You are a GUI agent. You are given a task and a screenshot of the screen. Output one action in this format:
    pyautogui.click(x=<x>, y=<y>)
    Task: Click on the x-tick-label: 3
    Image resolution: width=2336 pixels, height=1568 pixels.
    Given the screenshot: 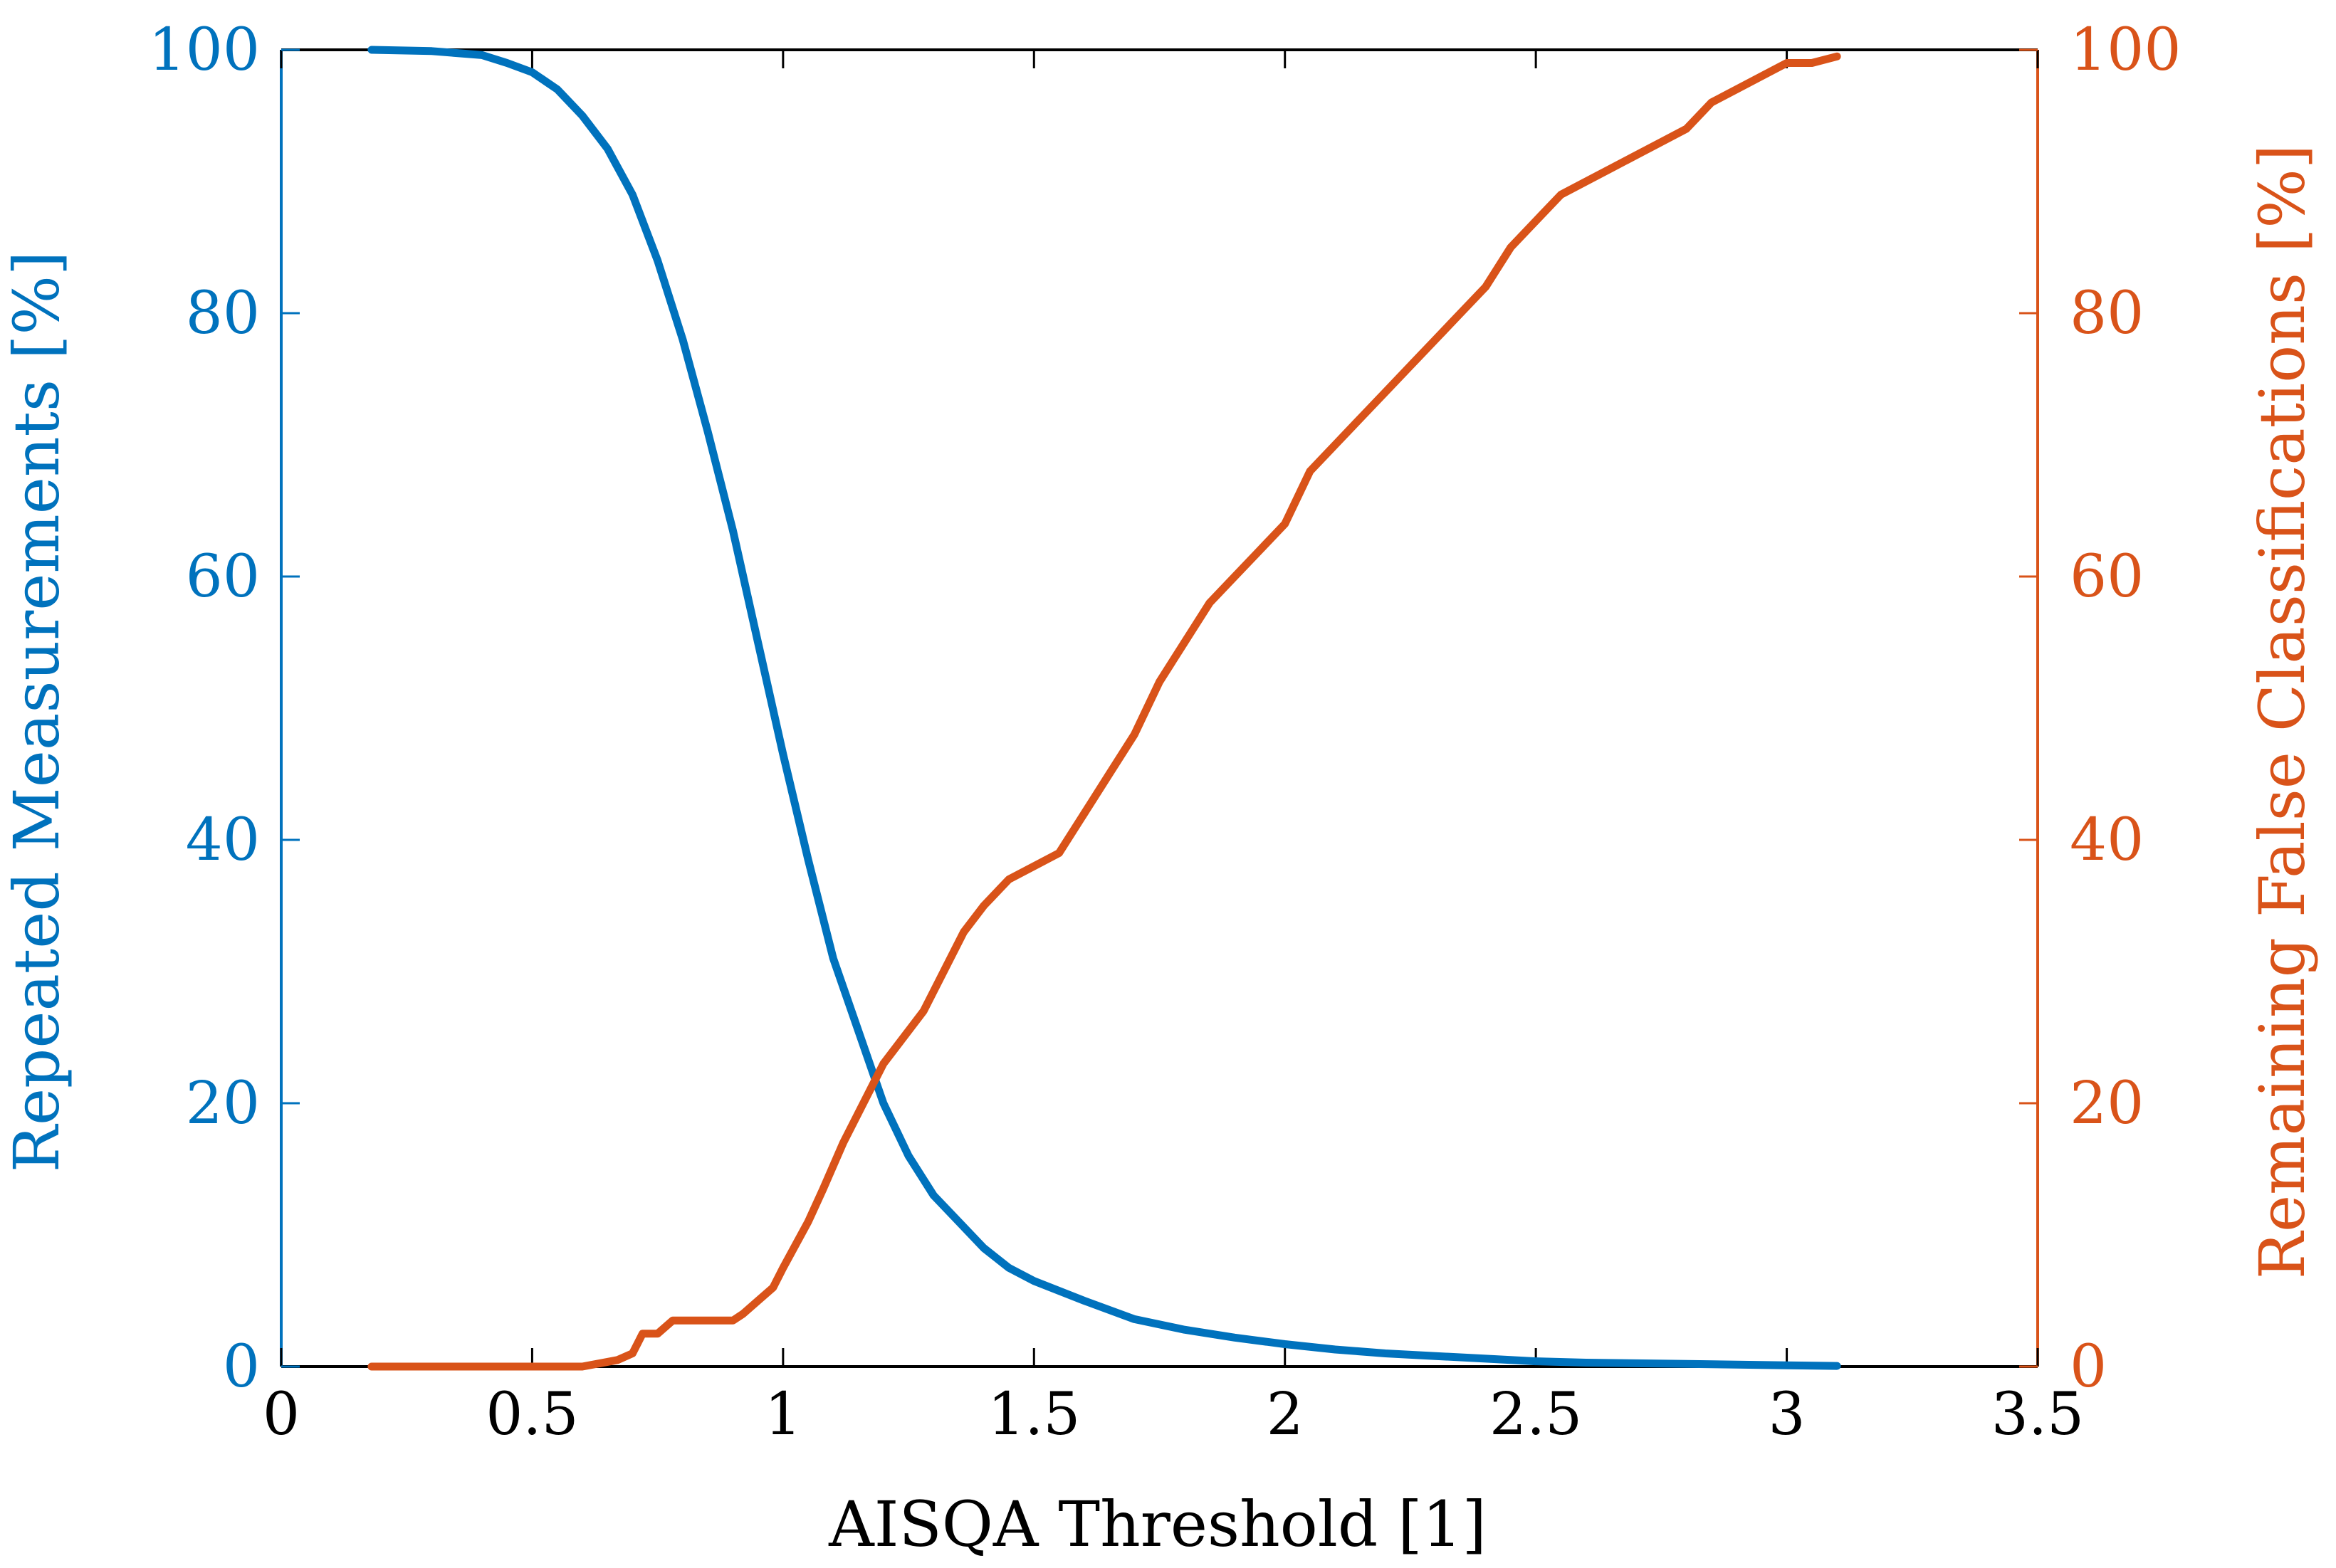 What is the action you would take?
    pyautogui.click(x=1786, y=1415)
    